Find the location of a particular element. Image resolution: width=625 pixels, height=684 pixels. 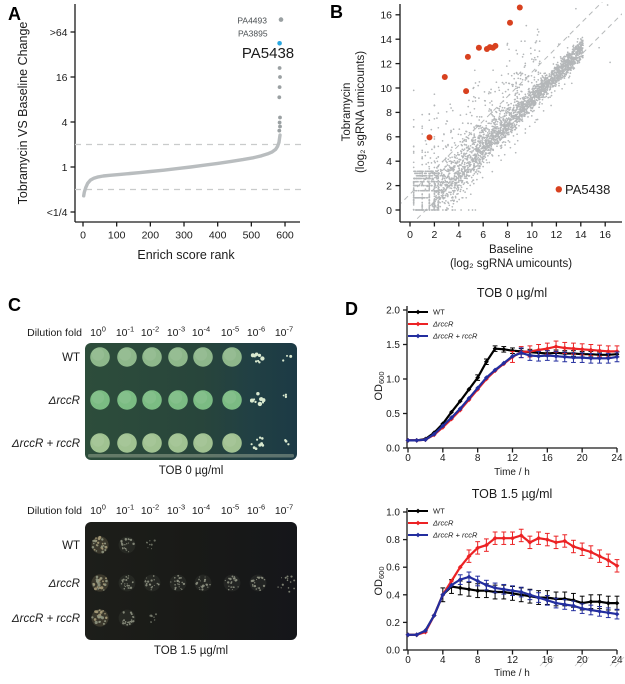

d-legend-label: WT is located at coordinates (439, 511).